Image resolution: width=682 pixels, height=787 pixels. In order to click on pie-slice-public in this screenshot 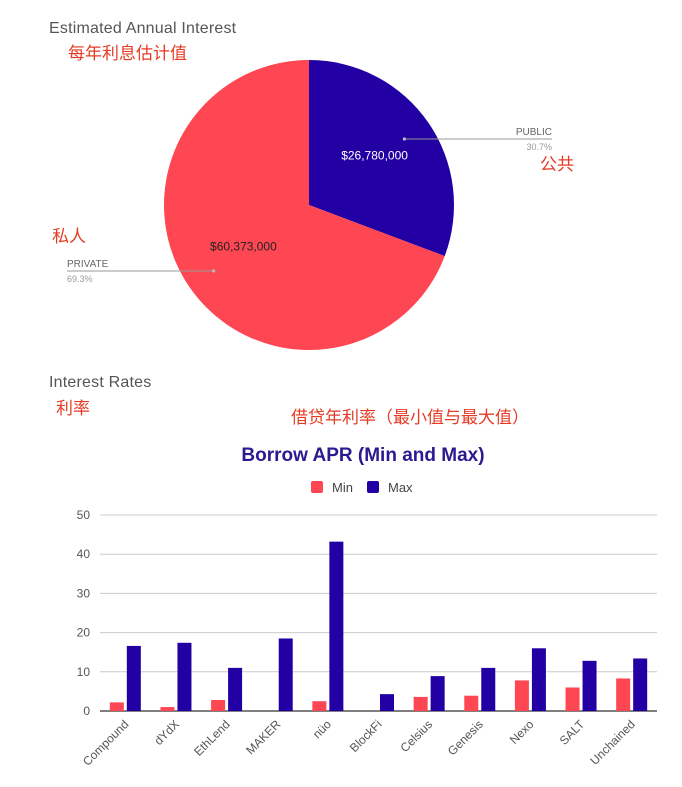, I will do `click(381, 158)`.